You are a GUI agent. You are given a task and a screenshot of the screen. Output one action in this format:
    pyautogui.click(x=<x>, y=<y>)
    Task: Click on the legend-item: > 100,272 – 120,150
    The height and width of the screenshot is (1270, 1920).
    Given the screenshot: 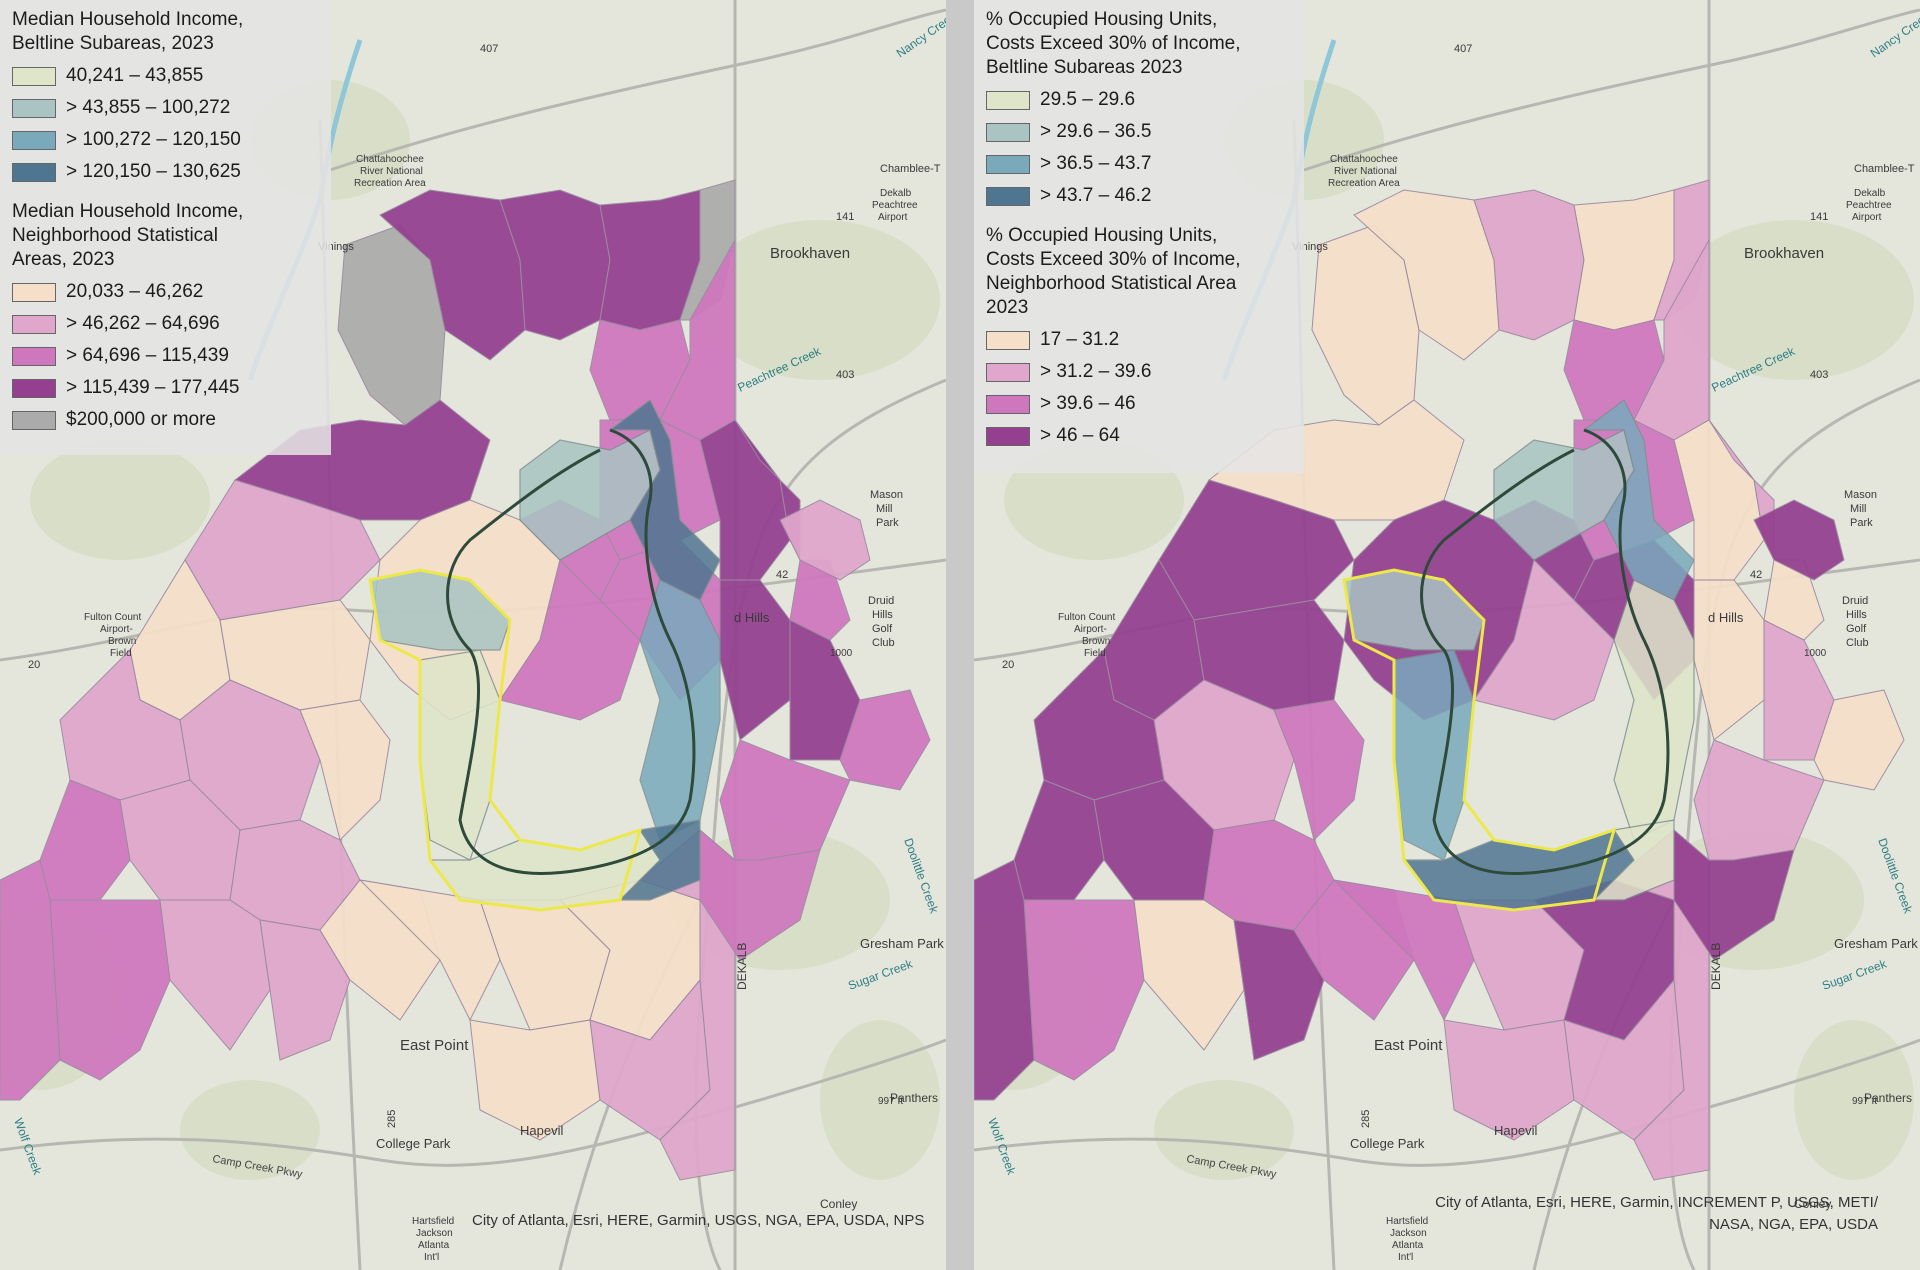 What is the action you would take?
    pyautogui.click(x=164, y=140)
    